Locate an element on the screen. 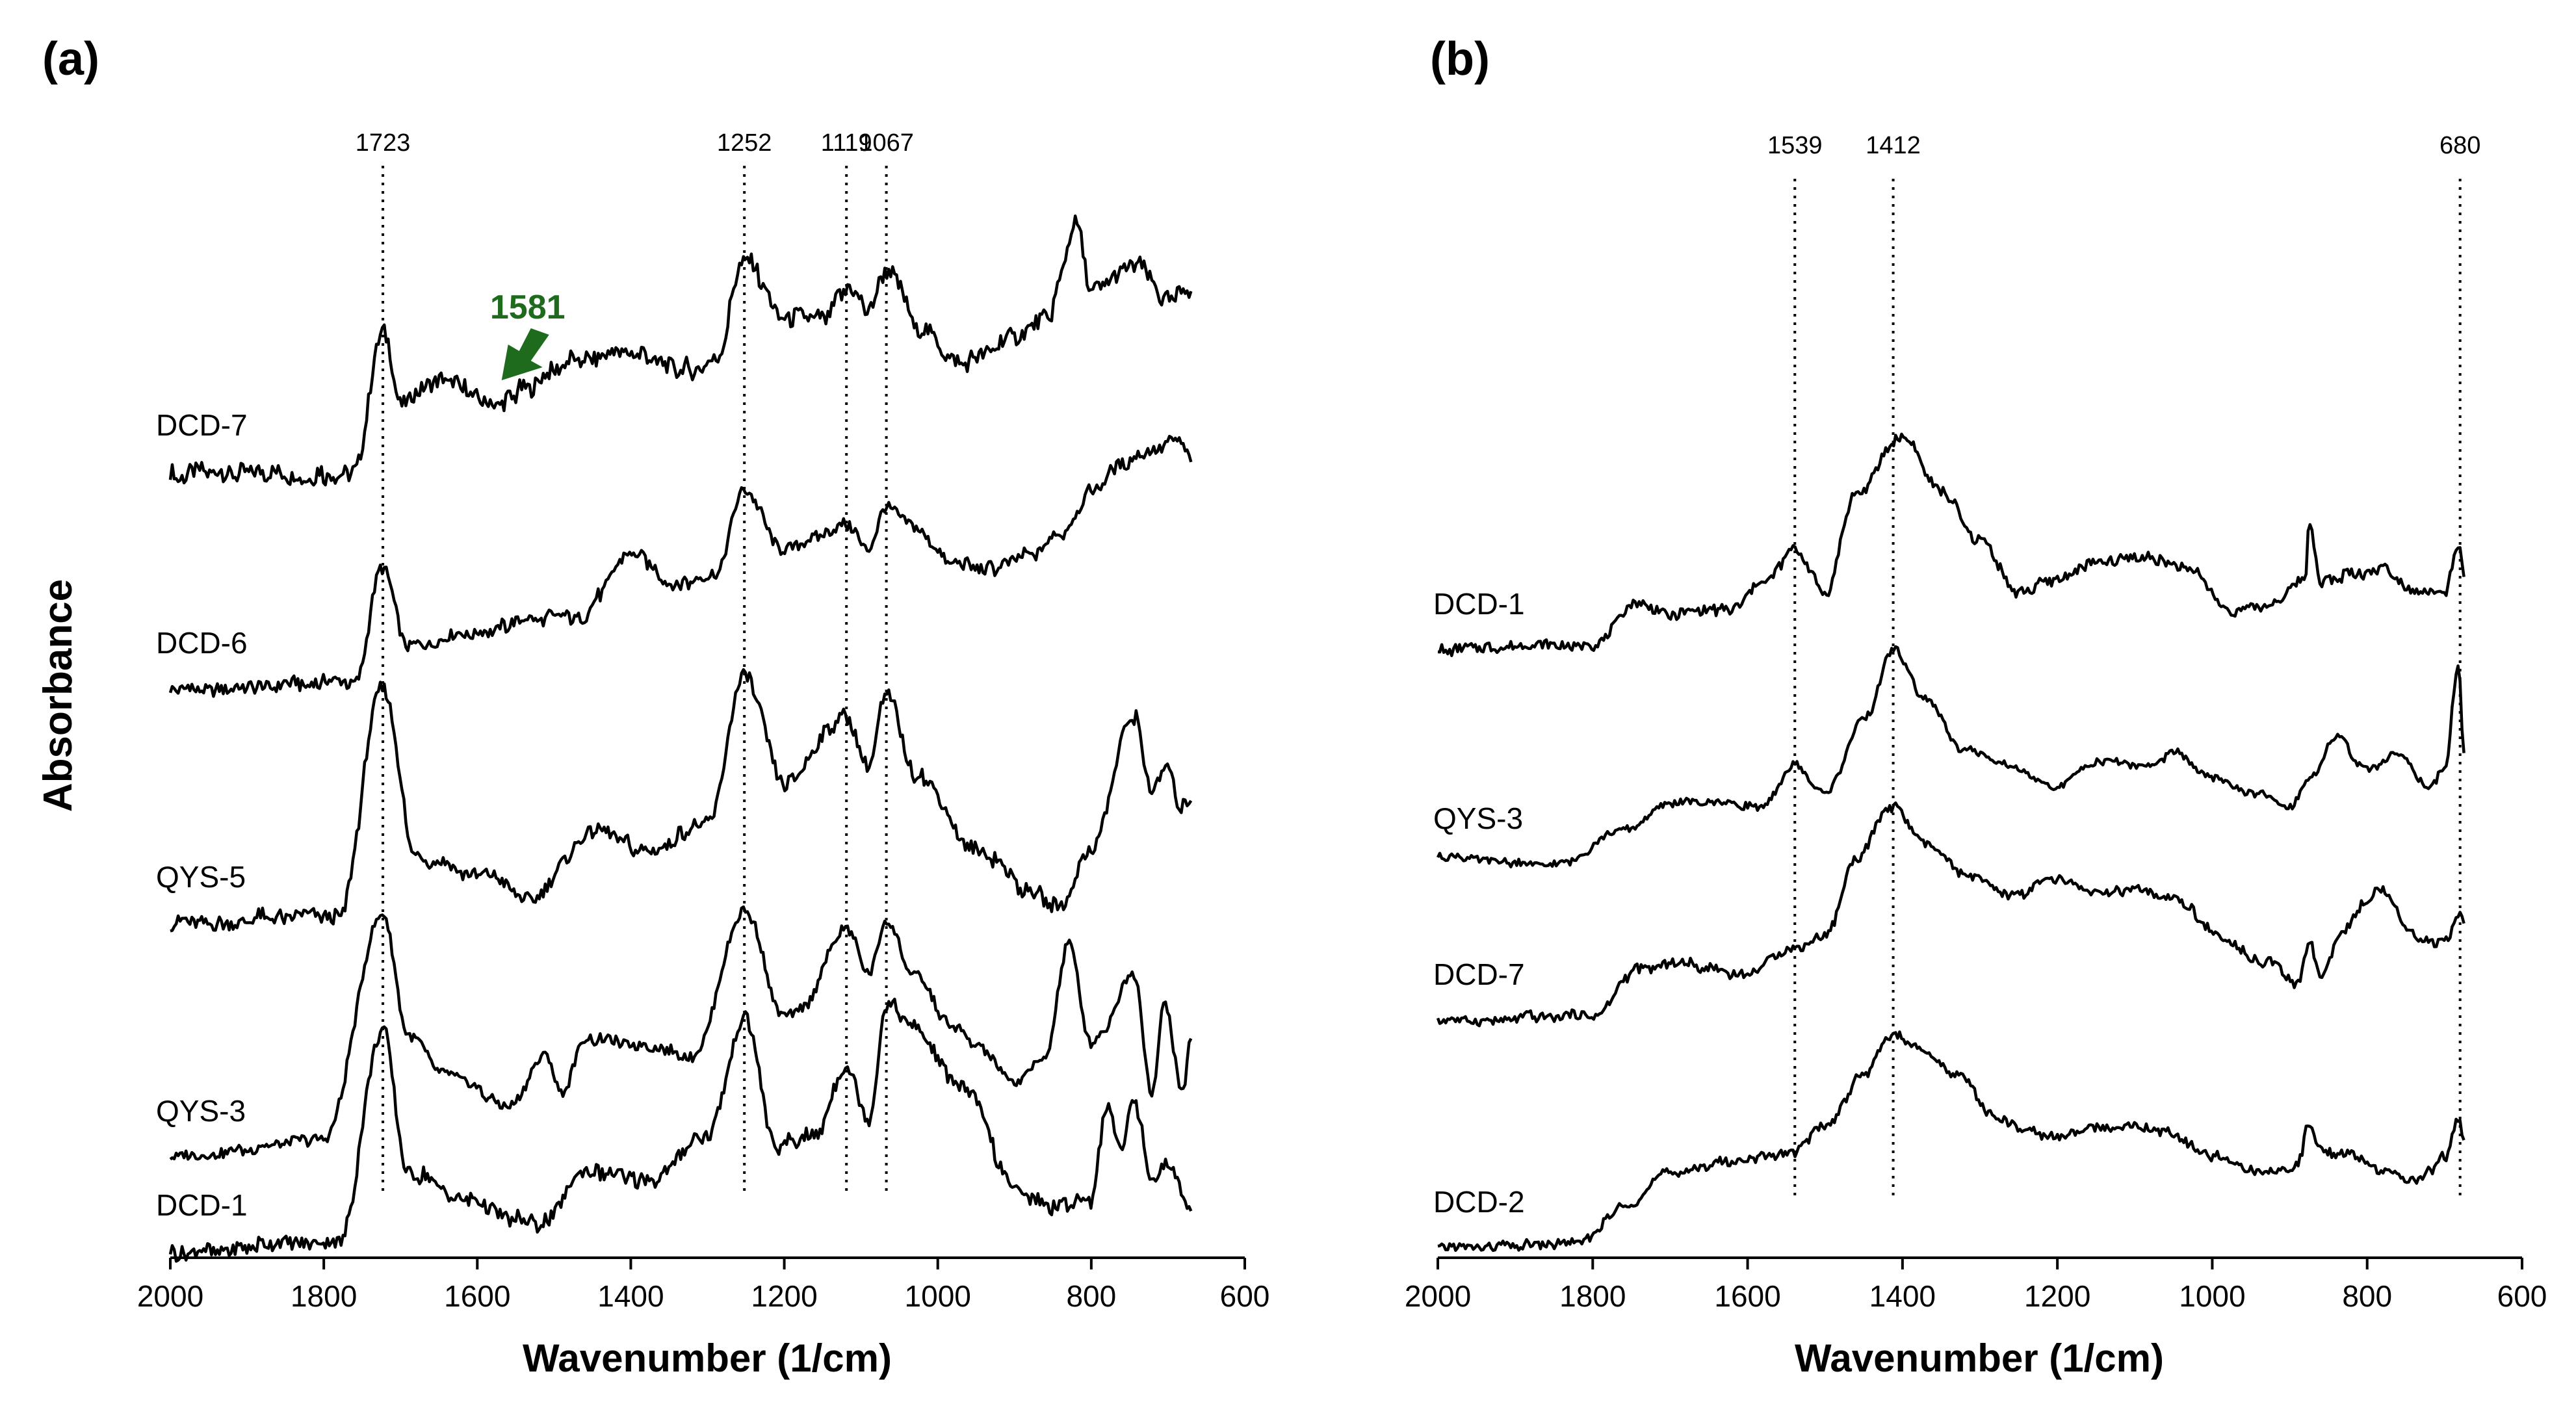  reference-label-1539: 1539 is located at coordinates (1795, 146).